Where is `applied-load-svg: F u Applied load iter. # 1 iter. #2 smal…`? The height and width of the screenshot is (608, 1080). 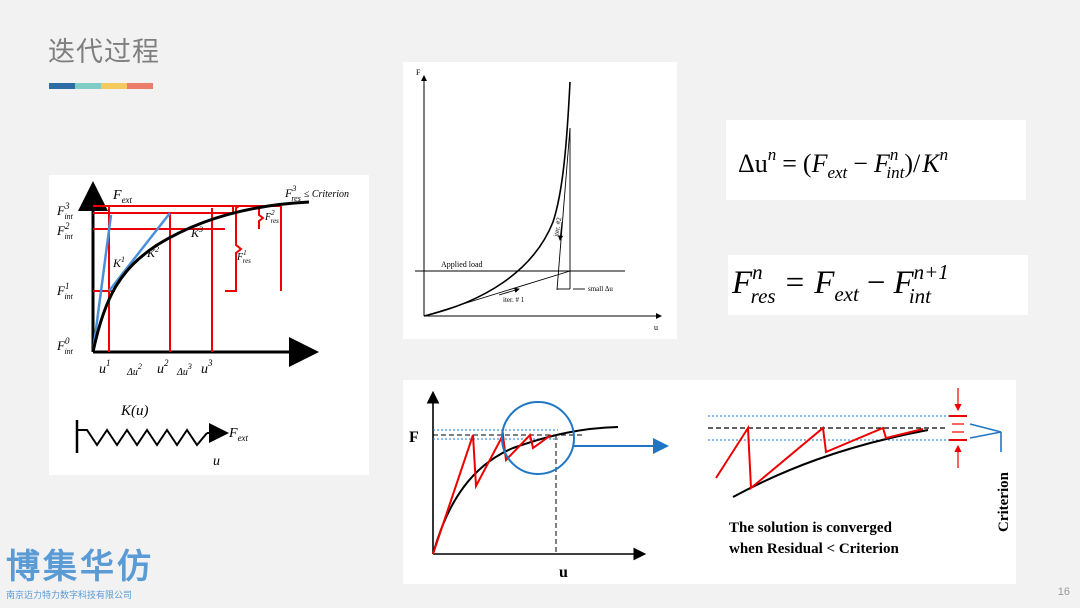 applied-load-svg: F u Applied load iter. # 1 iter. #2 smal… is located at coordinates (538, 200).